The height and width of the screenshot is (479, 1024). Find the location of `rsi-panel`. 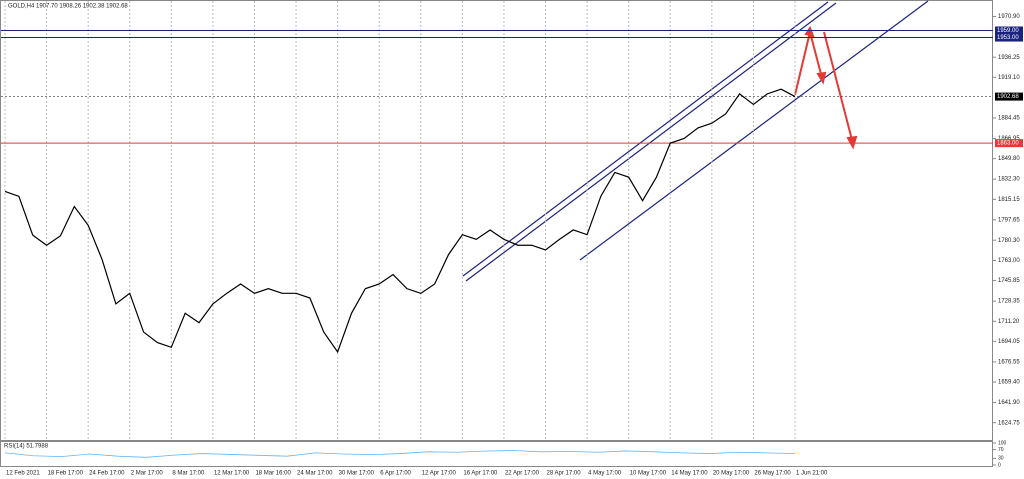

rsi-panel is located at coordinates (496, 454).